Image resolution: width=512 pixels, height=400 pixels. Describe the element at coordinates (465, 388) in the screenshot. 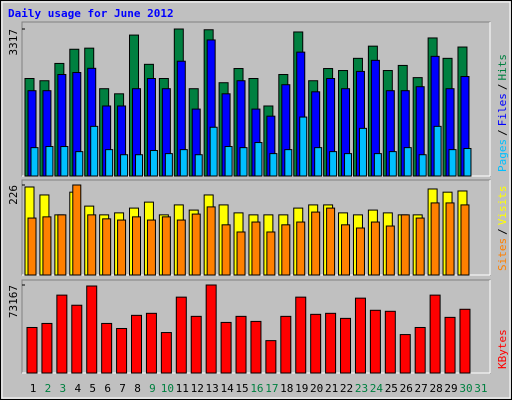

I see `x-tick-label: 30` at that location.